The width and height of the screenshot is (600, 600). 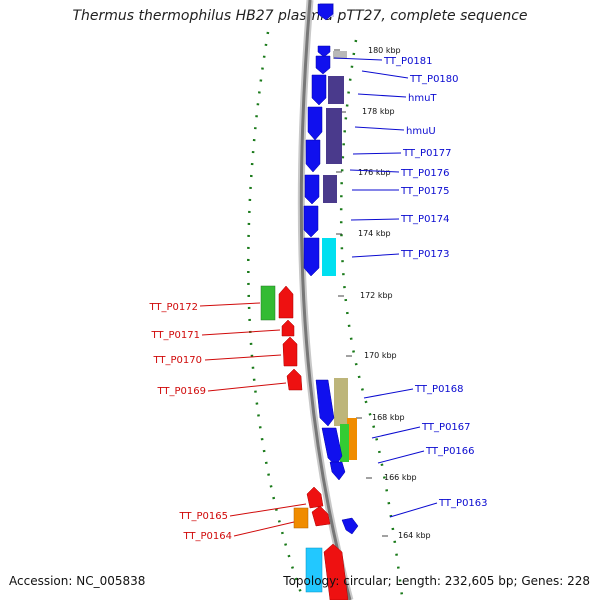 What do you see at coordinates (314, 570) in the screenshot?
I see `cog-block-cyan-reverse` at bounding box center [314, 570].